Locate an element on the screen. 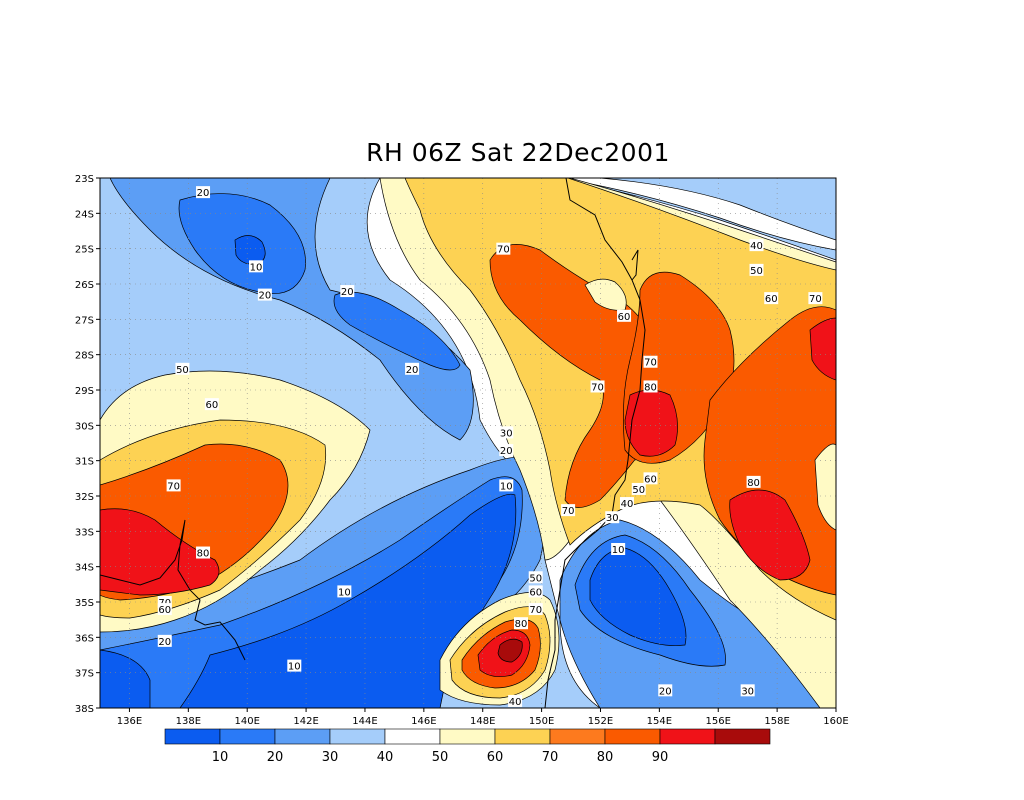 The width and height of the screenshot is (1024, 800). colorbar-level-label: 20 is located at coordinates (275, 757).